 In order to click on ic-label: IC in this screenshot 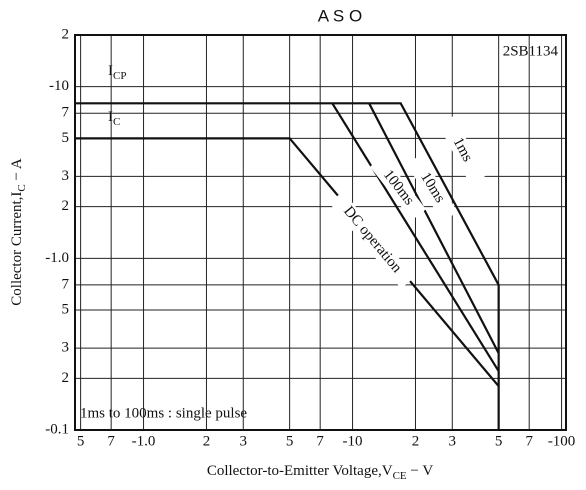, I will do `click(114, 118)`.